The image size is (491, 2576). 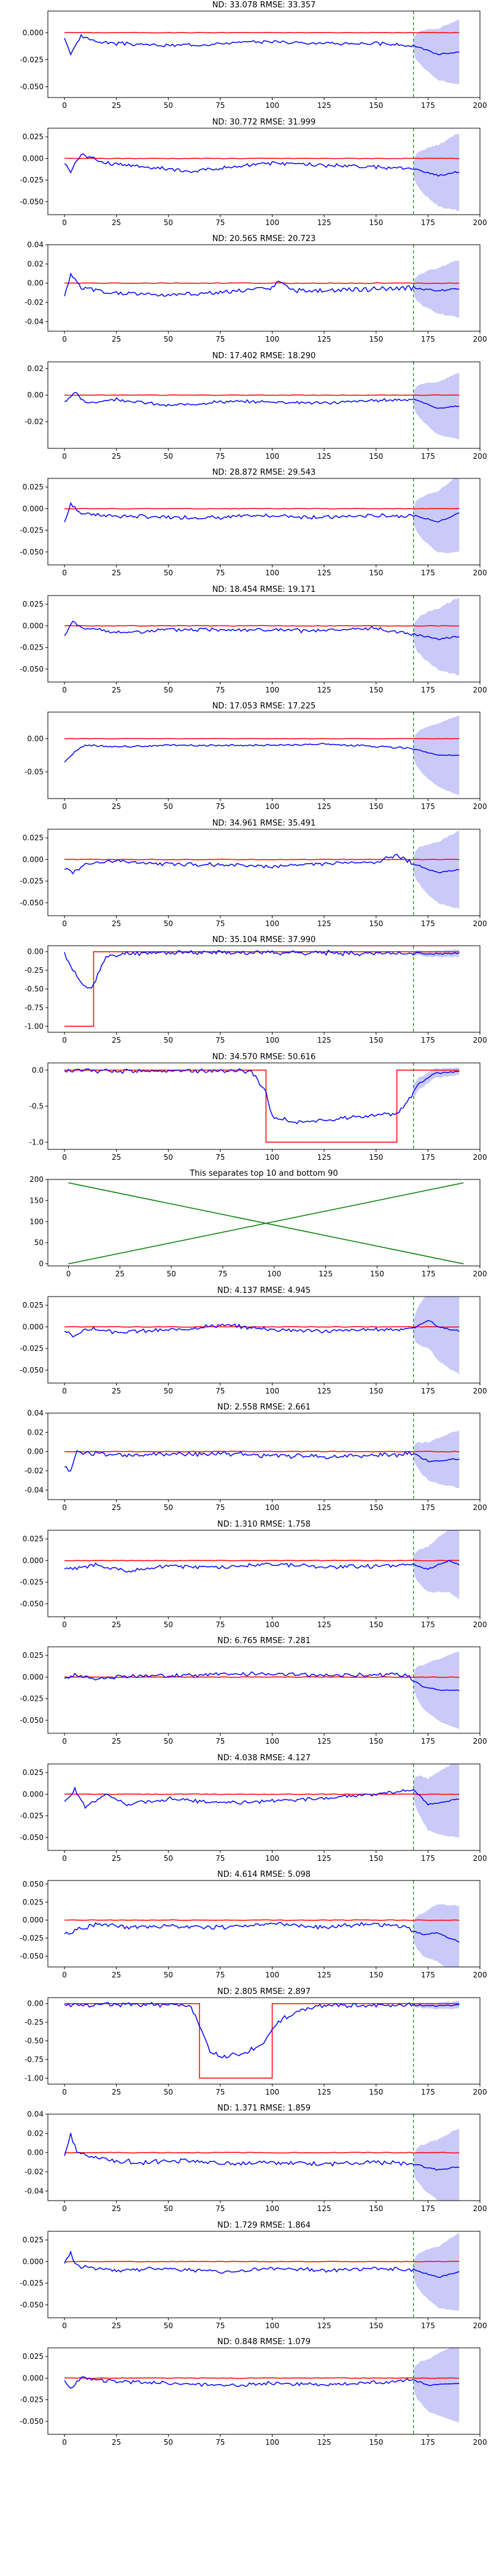 What do you see at coordinates (34, 989) in the screenshot?
I see `y-tick-label: -0.50` at bounding box center [34, 989].